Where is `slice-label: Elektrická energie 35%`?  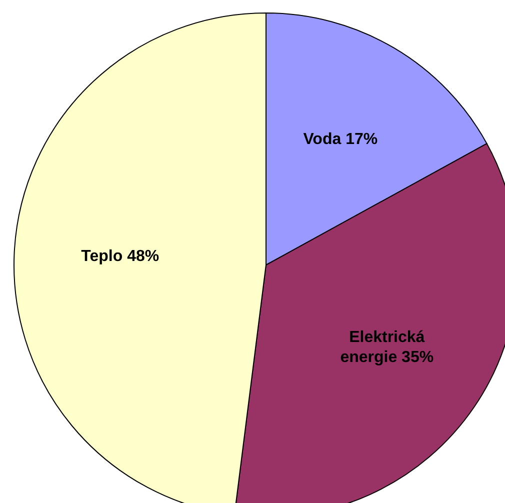
slice-label: Elektrická energie 35% is located at coordinates (387, 347).